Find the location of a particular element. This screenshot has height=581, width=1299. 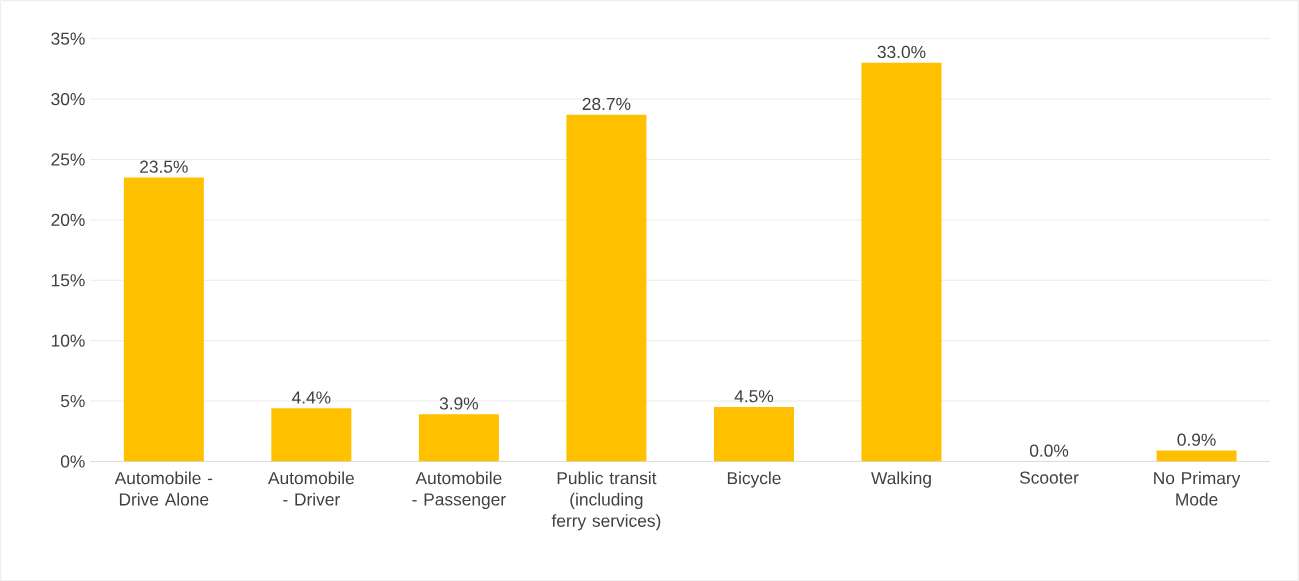

x-tick-label: Walking is located at coordinates (901, 479).